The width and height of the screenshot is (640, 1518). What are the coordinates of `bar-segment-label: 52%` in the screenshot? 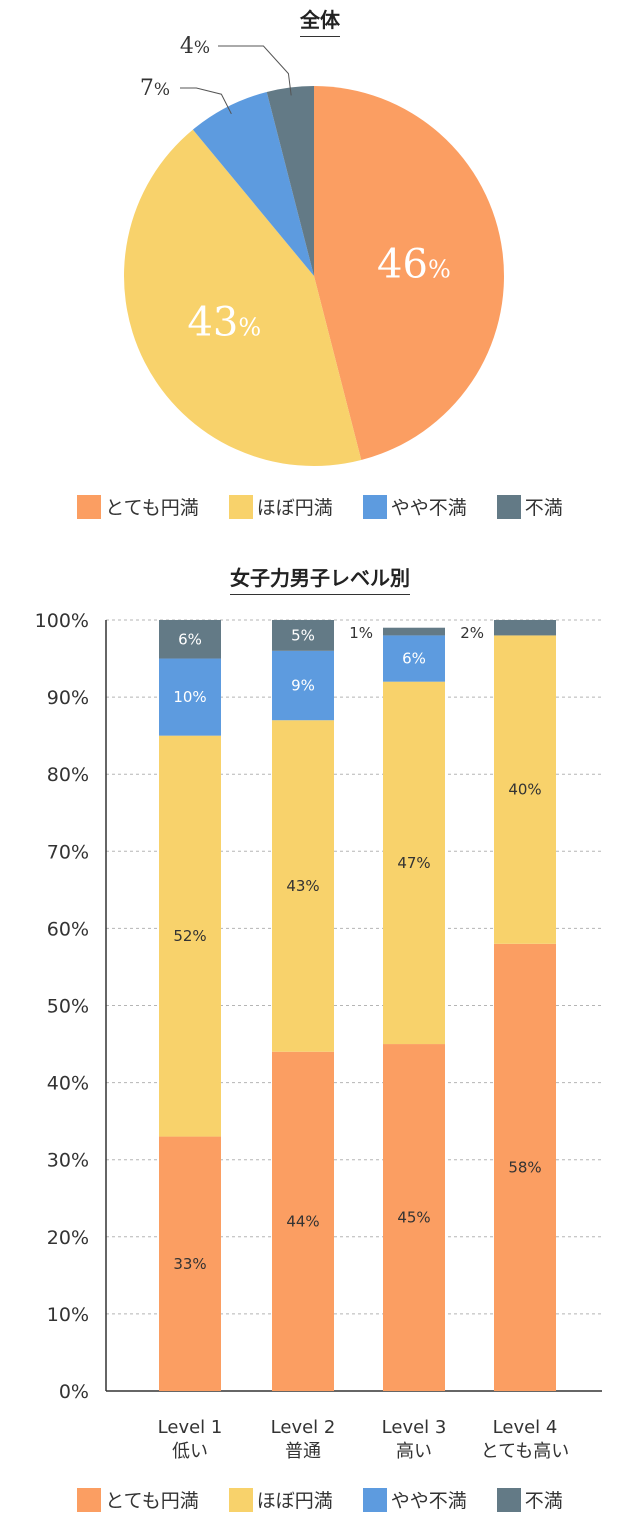 It's located at (189, 936).